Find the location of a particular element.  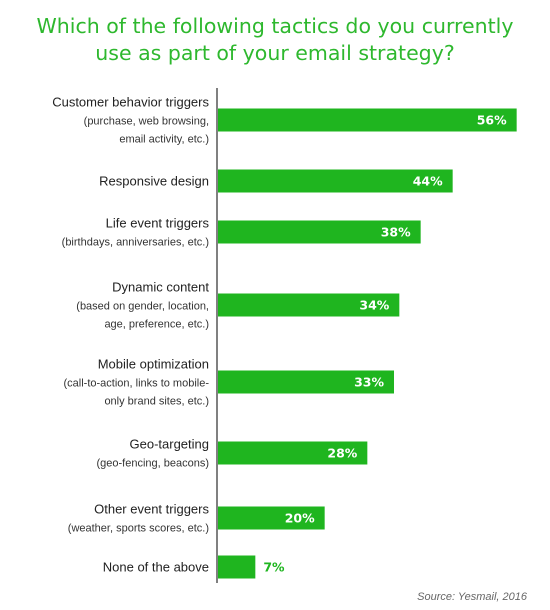

value-label-7: 20% is located at coordinates (300, 518).